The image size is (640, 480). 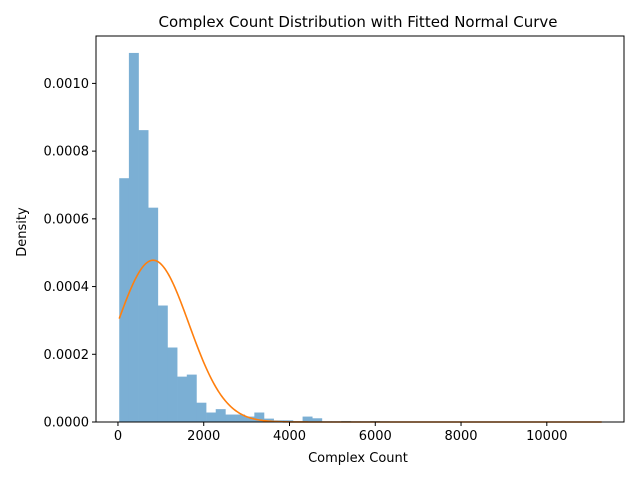 I want to click on x-axis-ticks: 0 2000 4000 6000 8000 10000, so click(x=340, y=433).